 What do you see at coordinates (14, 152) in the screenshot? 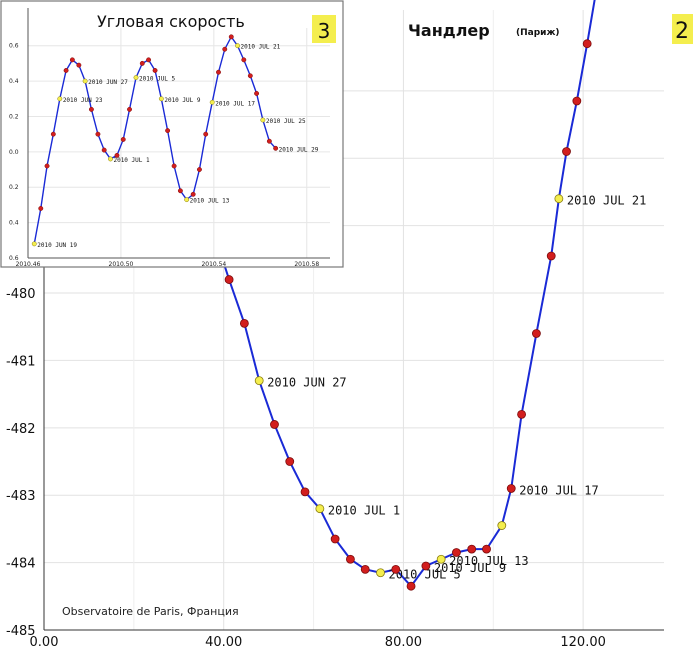
I see `inset-y-tick-label: 0.0` at bounding box center [14, 152].